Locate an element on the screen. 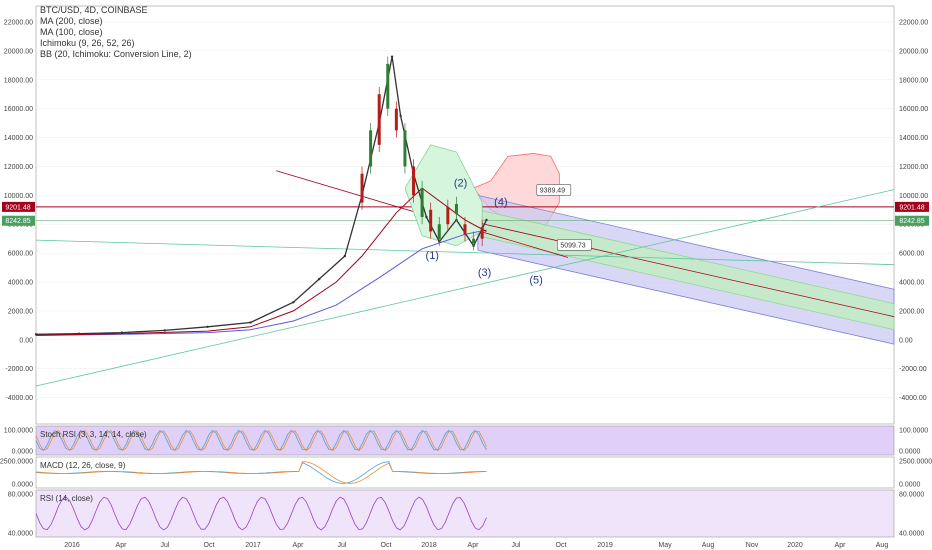 The image size is (932, 550). y-tick-right-13: -4000.00 is located at coordinates (913, 398).